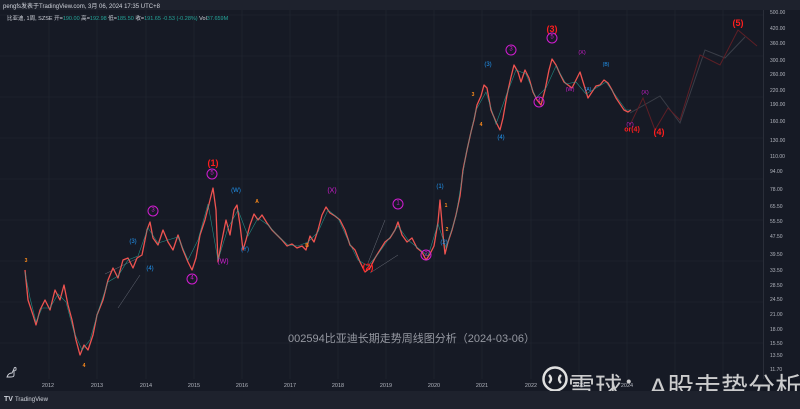 The height and width of the screenshot is (409, 800). I want to click on price-tick: 360.00, so click(778, 44).